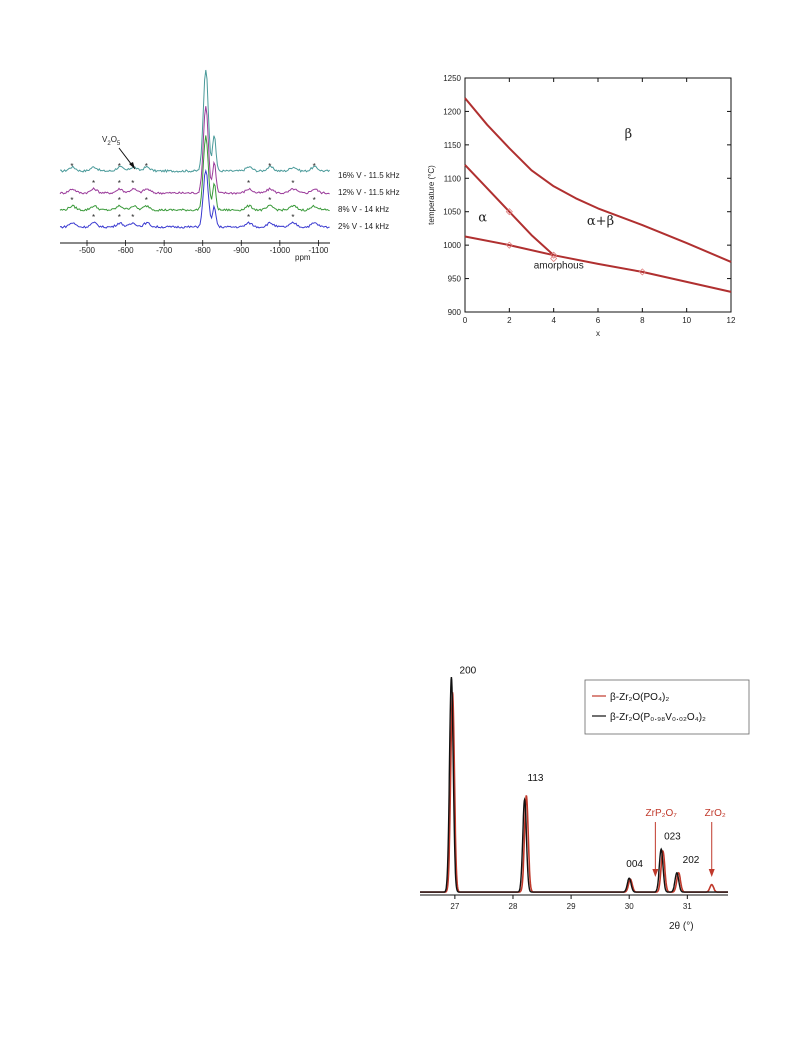 This screenshot has height=1057, width=793. What do you see at coordinates (452, 78) in the screenshot?
I see `phase-y-tick-label: 1250` at bounding box center [452, 78].